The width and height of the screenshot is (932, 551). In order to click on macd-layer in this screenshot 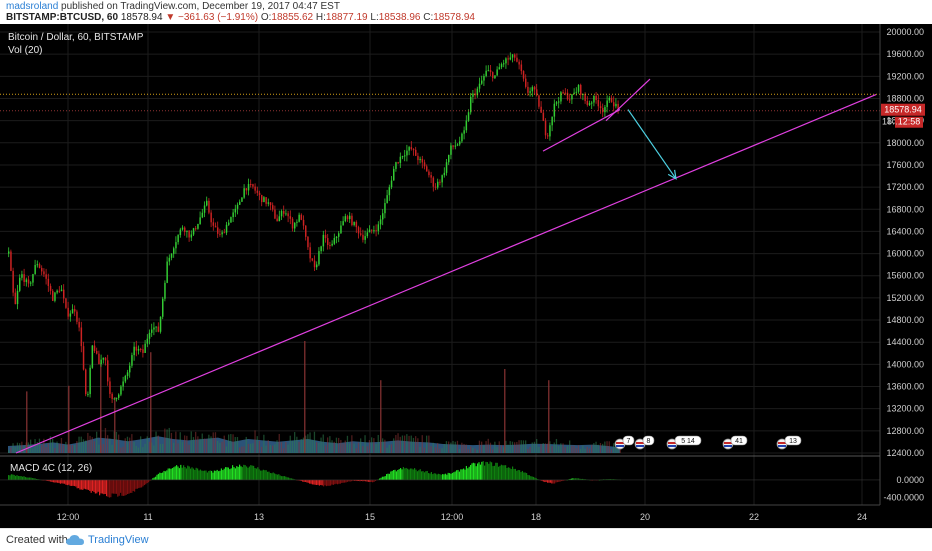, I will do `click(440, 479)`.